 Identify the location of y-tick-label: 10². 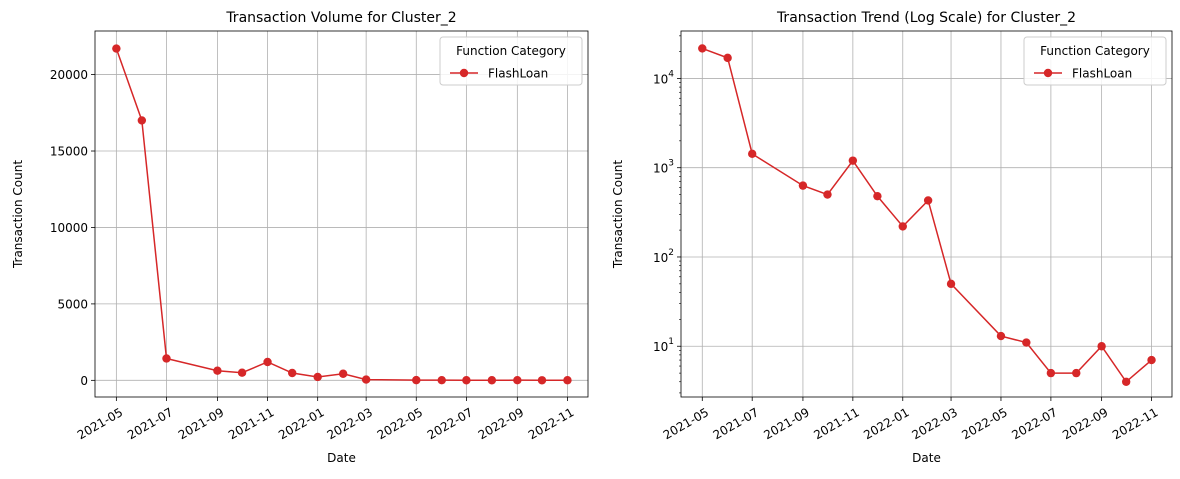
(663, 256).